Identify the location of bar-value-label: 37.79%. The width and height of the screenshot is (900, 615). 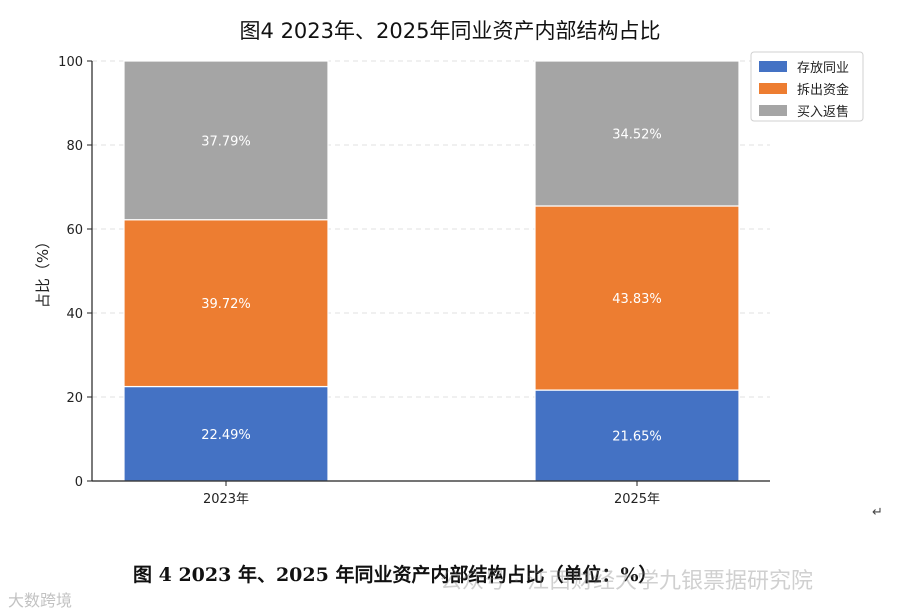
(226, 141).